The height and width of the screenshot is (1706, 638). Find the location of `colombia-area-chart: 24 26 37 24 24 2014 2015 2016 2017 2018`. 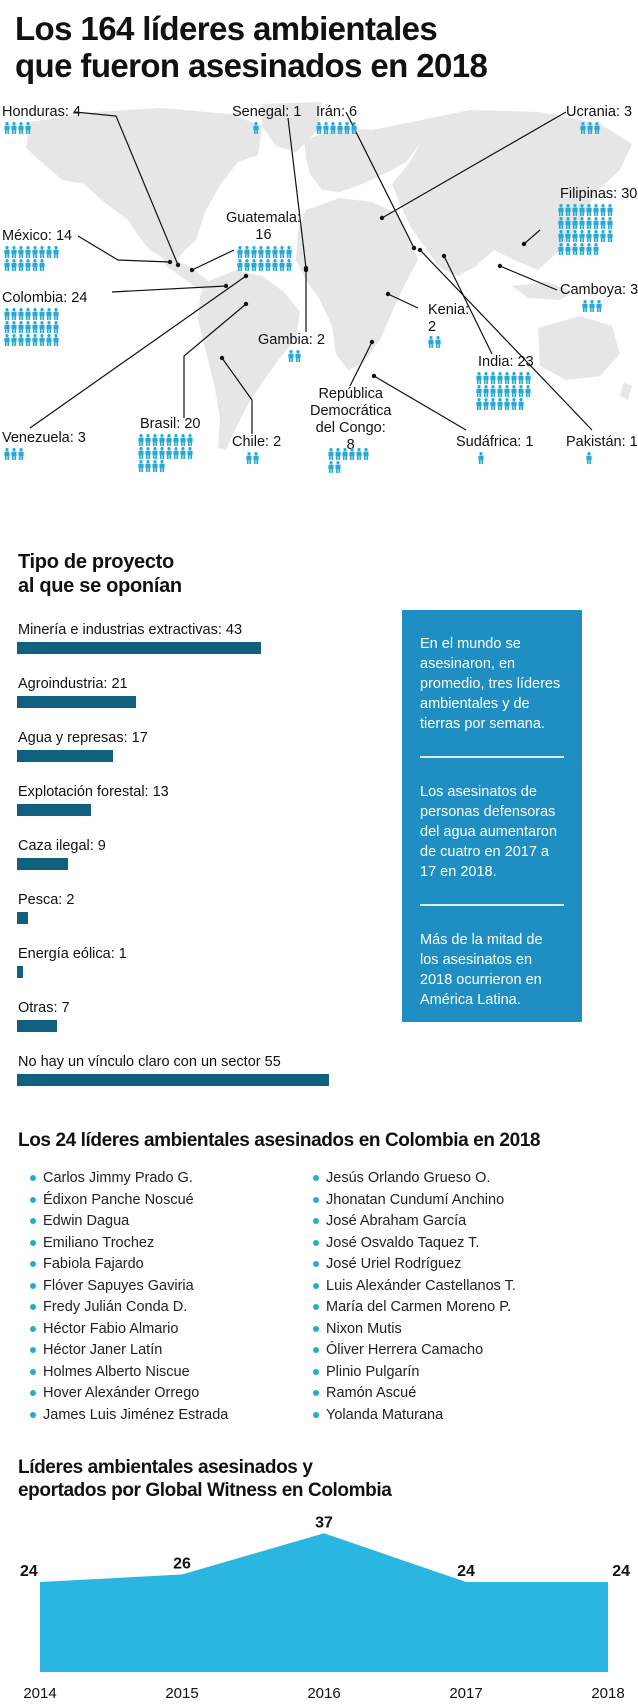

colombia-area-chart: 24 26 37 24 24 2014 2015 2016 2017 2018 is located at coordinates (325, 1608).